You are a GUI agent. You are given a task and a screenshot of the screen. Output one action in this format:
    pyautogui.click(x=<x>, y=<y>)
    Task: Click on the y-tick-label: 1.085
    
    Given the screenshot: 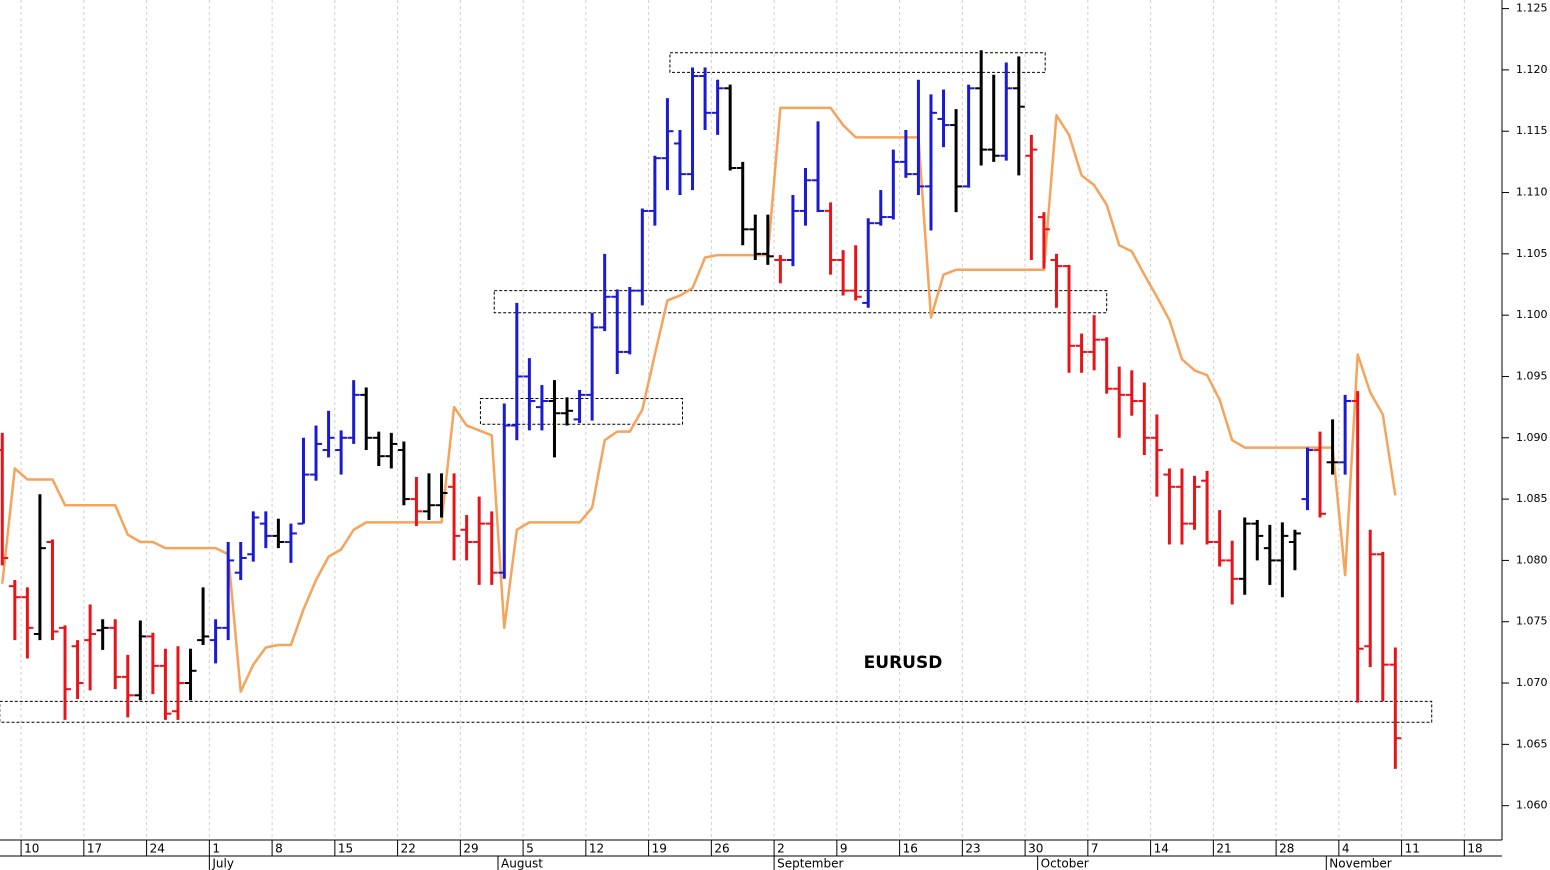 What is the action you would take?
    pyautogui.click(x=1532, y=498)
    